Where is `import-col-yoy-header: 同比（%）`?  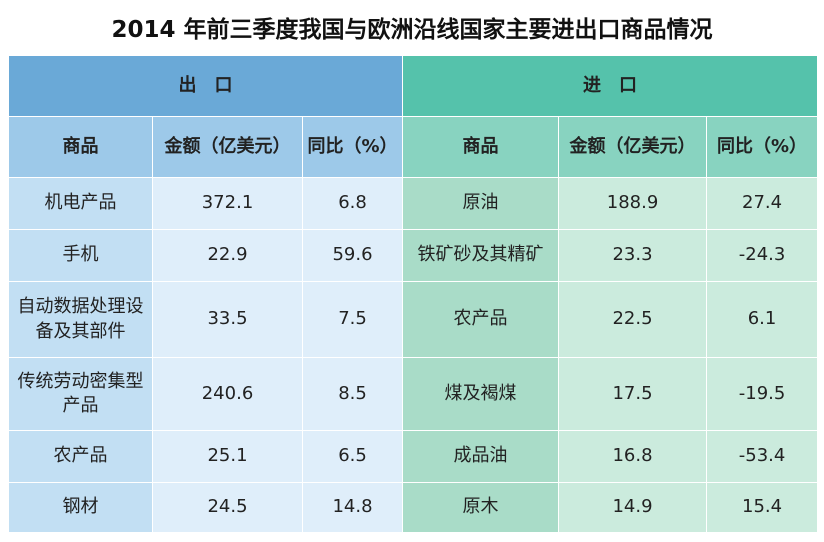 import-col-yoy-header: 同比（%） is located at coordinates (762, 147).